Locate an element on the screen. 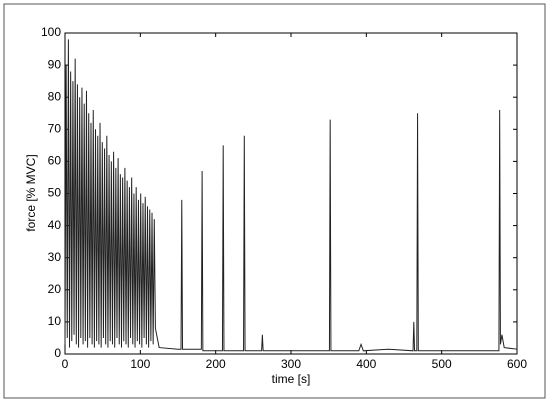  x-tick-label: 100 is located at coordinates (140, 364).